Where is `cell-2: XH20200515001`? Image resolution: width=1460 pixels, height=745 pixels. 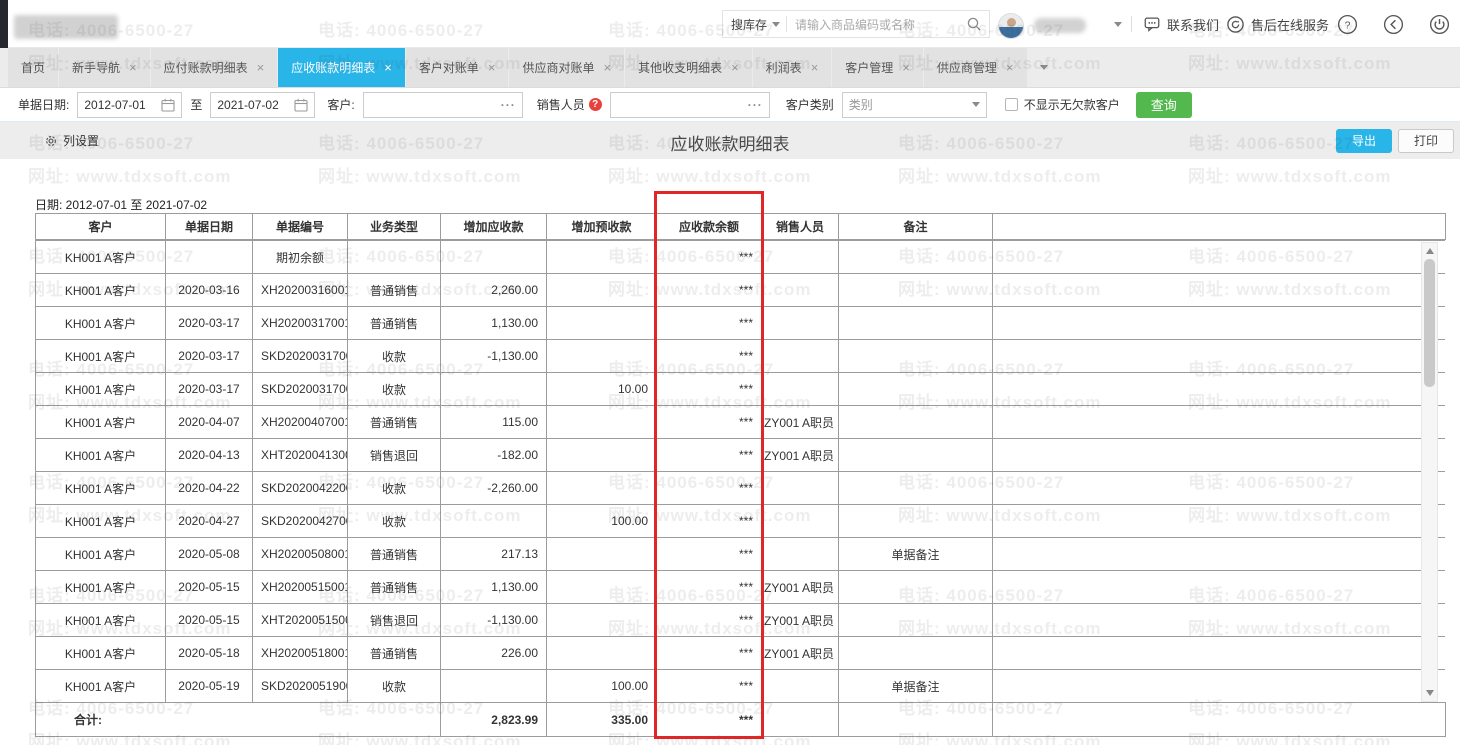
cell-2: XH20200515001 is located at coordinates (300, 587).